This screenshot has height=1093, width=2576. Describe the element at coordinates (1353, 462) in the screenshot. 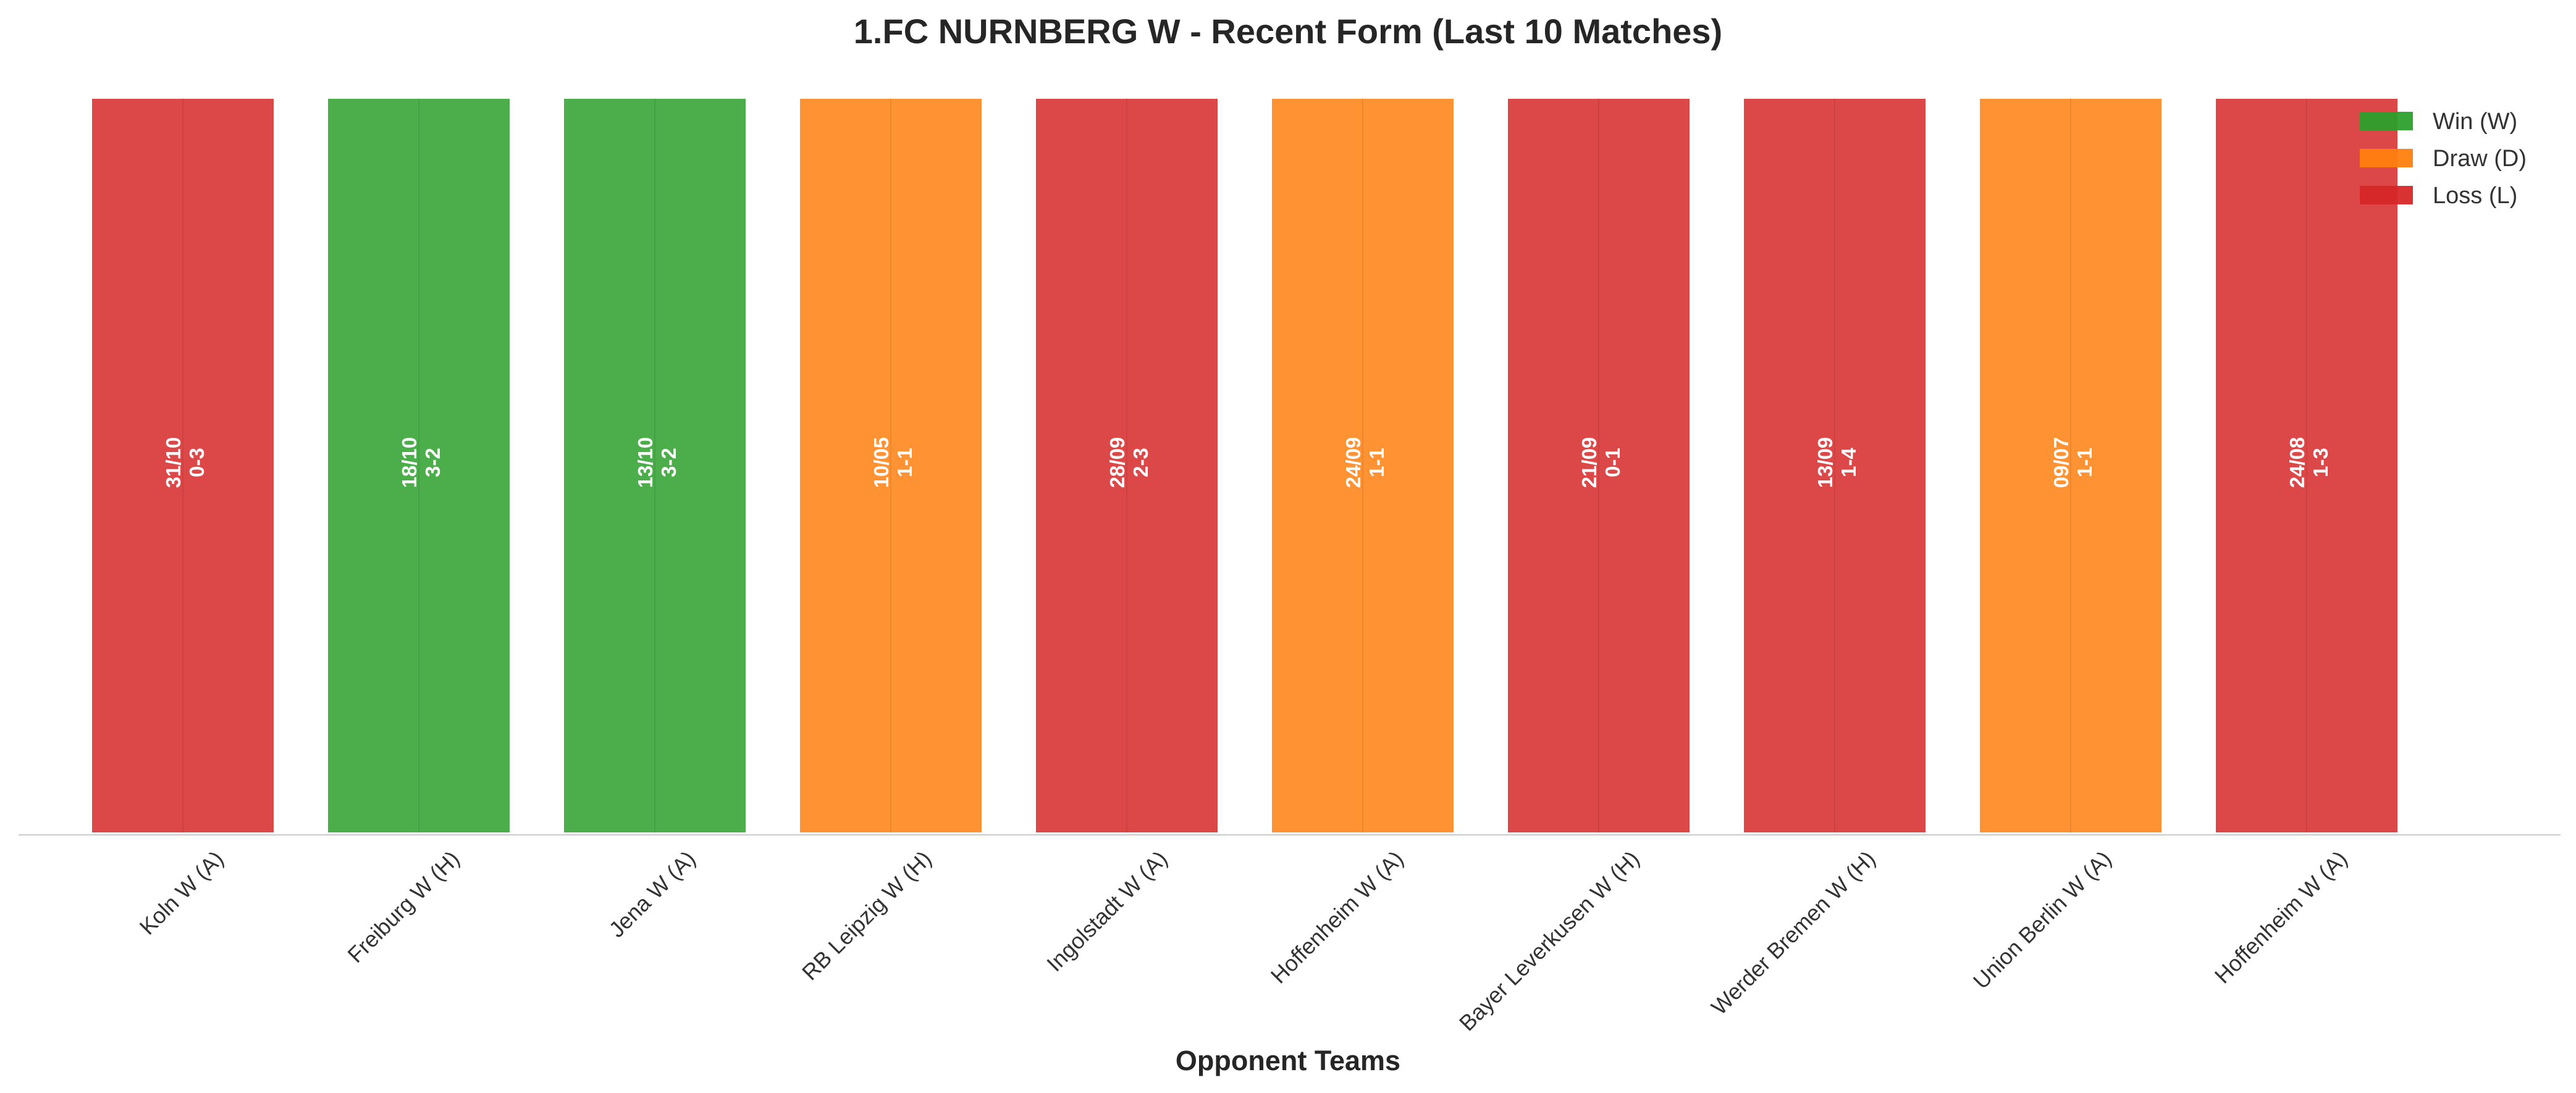

I see `bar-date-label: 24/09` at that location.